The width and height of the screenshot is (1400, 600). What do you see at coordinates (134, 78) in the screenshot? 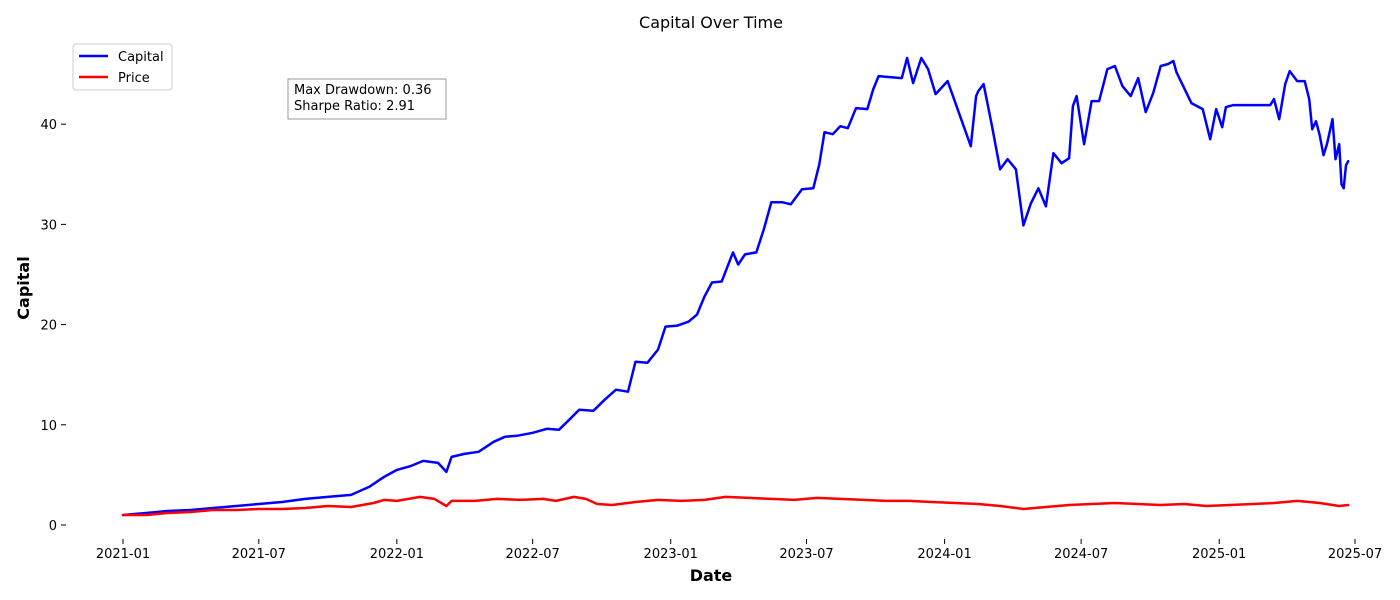
I see `legend-label-price: Price` at bounding box center [134, 78].